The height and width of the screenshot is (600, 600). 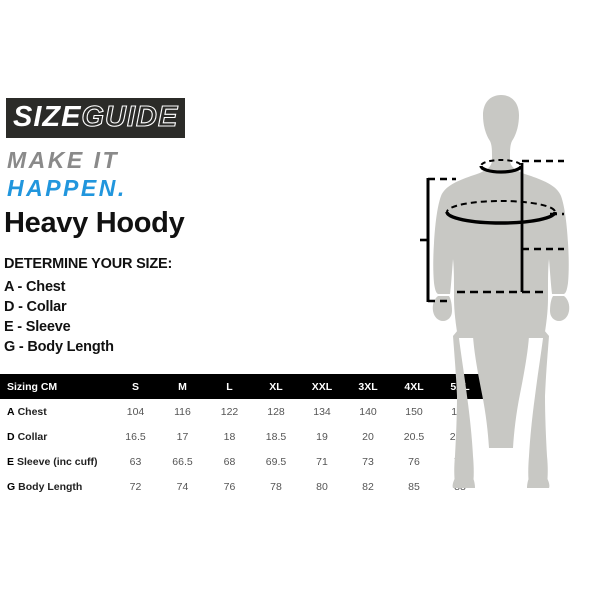 I want to click on cell-collar-3xl: 20, so click(x=368, y=436).